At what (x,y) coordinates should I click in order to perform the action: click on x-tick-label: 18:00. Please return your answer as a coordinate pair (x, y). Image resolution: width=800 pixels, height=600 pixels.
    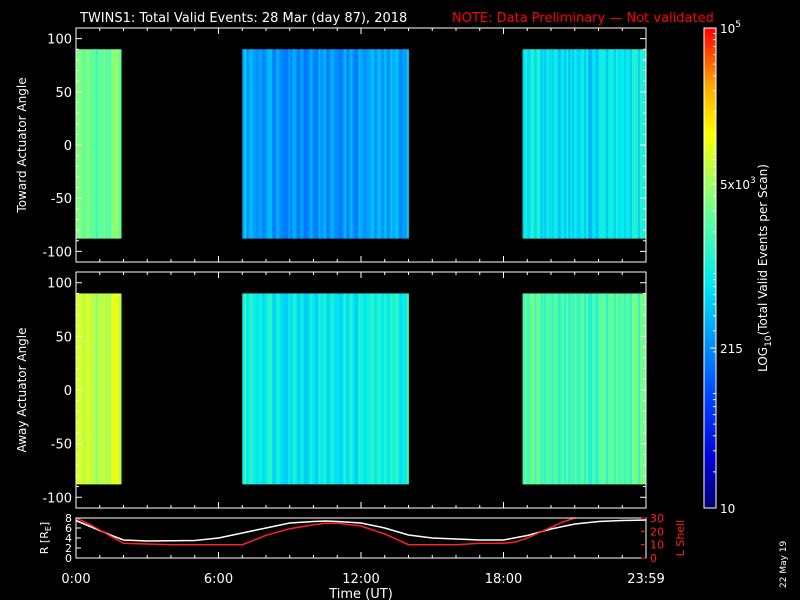
    Looking at the image, I should click on (503, 579).